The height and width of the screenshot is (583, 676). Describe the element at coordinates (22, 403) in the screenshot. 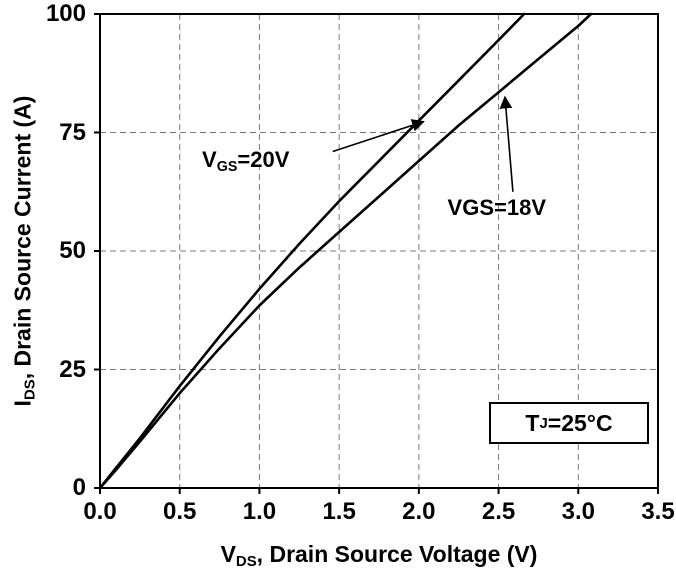

I see `y-axis-title-prefix: I` at that location.